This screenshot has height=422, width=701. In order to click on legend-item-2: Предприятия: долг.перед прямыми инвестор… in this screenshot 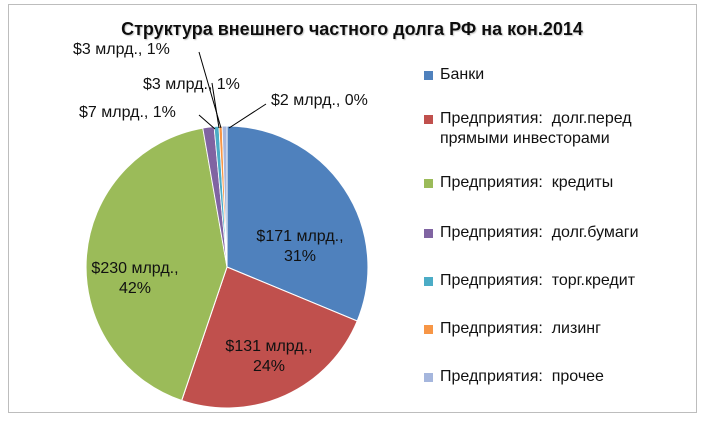, I will do `click(539, 129)`.